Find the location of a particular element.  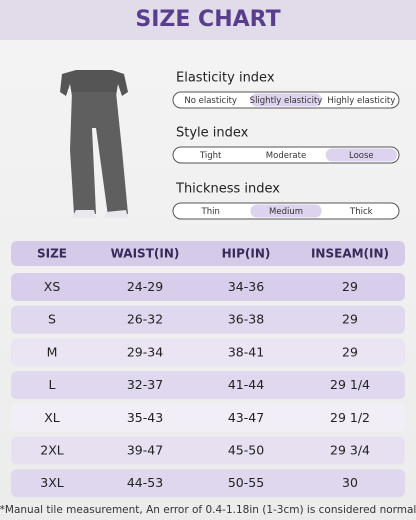

table-cell: 29 1/4 is located at coordinates (350, 384).